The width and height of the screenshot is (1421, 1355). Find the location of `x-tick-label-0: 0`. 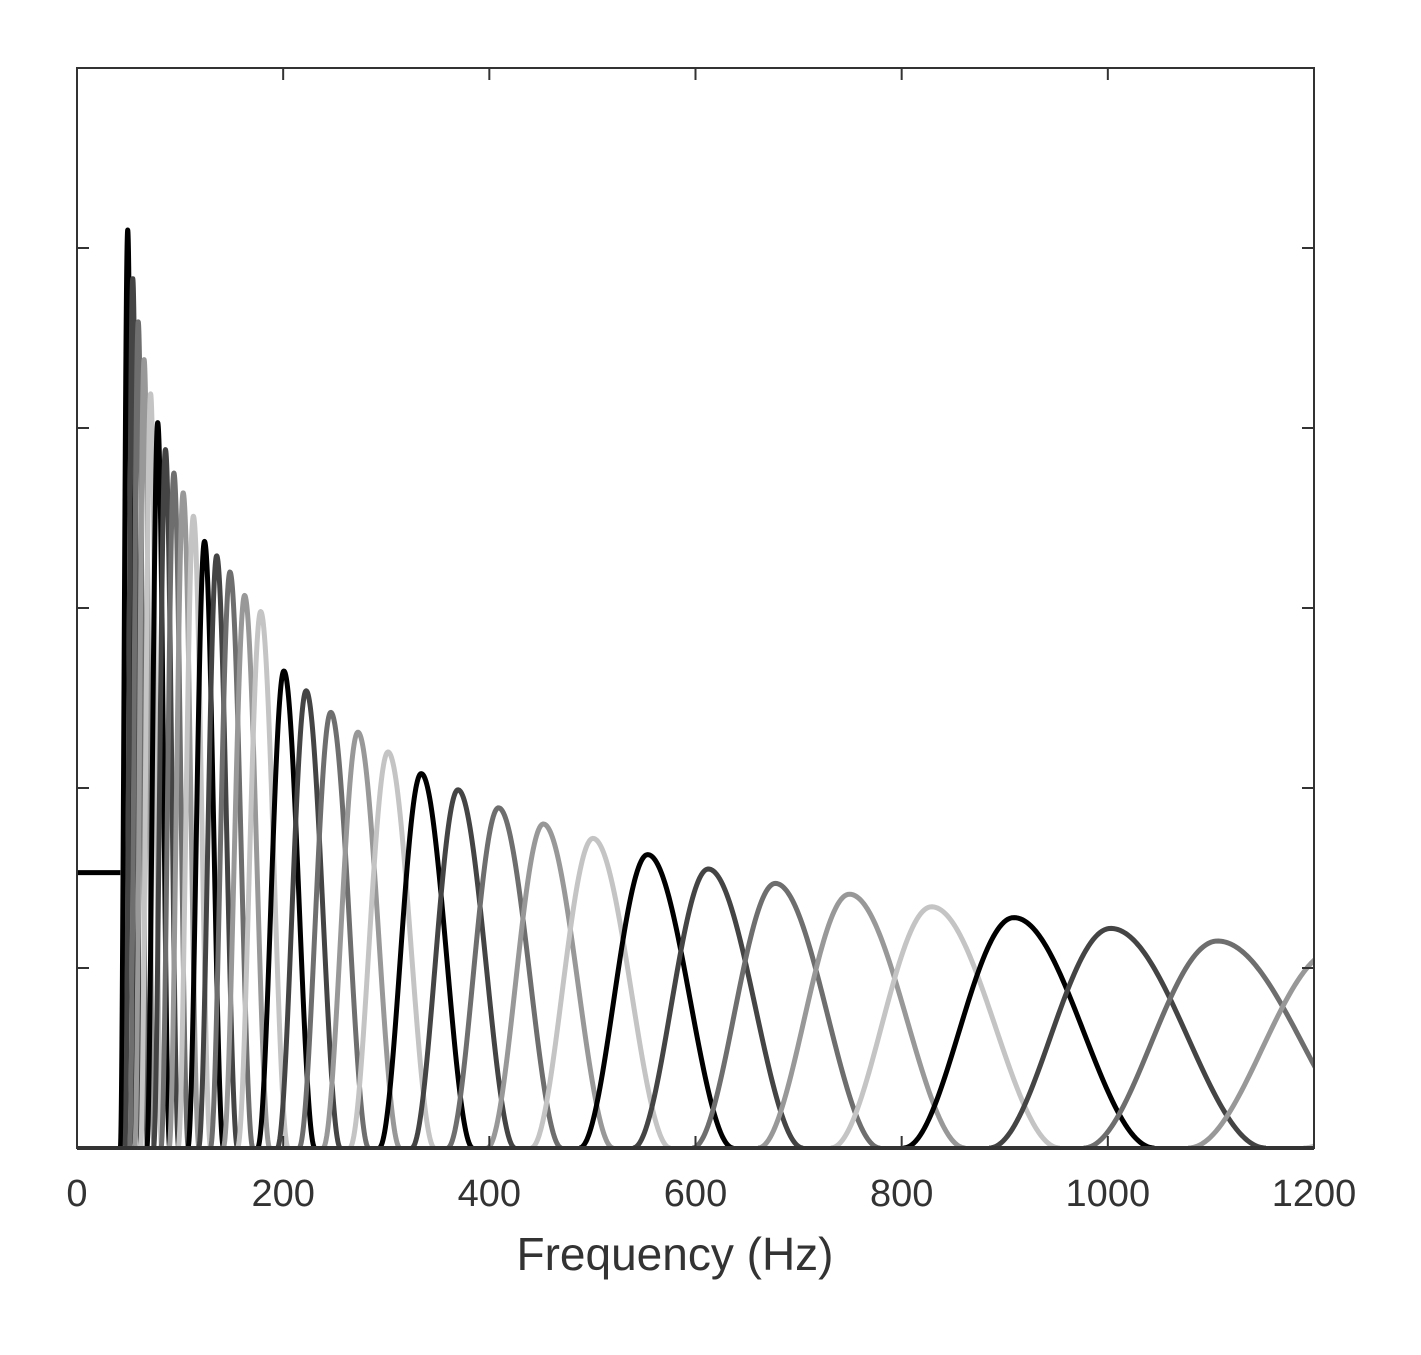

x-tick-label-0: 0 is located at coordinates (76, 1194).